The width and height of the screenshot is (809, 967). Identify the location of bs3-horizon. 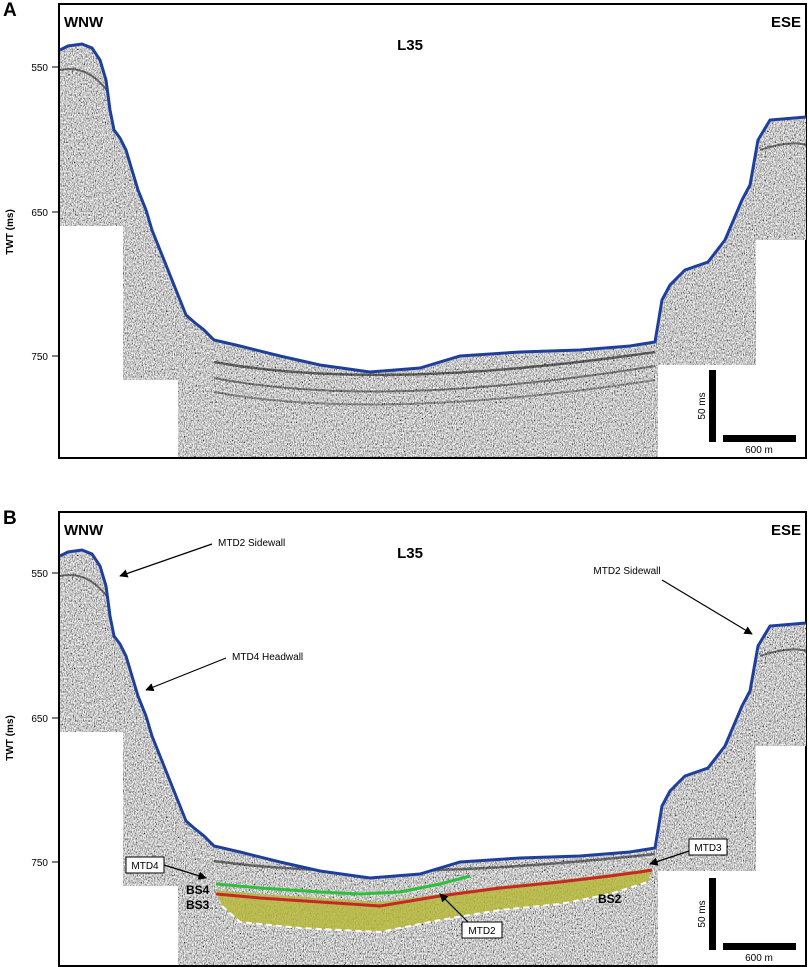
(434, 888).